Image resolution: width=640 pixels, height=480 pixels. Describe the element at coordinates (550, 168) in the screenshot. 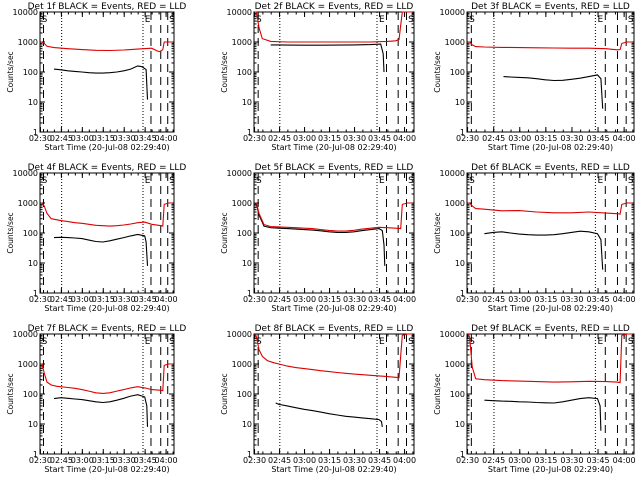

I see `chart-title: Det 6f BLACK = Events, RED = LLD` at that location.